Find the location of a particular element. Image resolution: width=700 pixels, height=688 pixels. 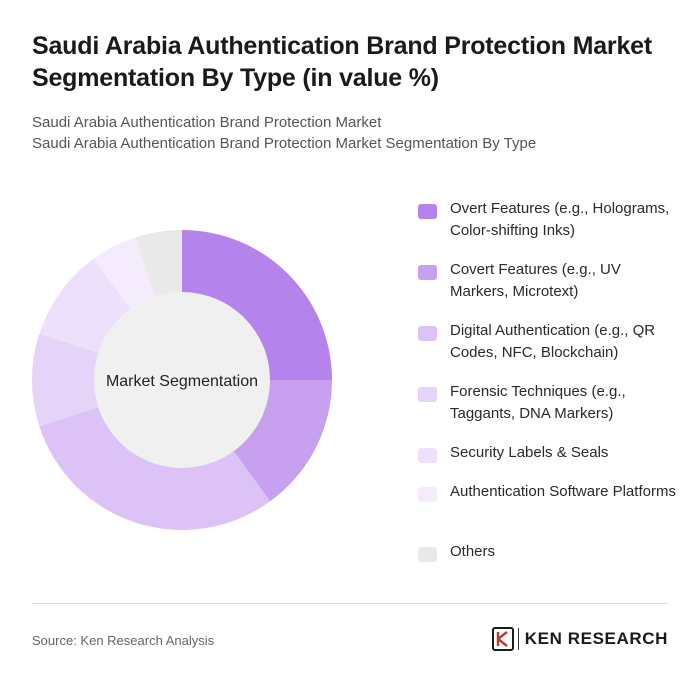

donut-hole is located at coordinates (182, 380).